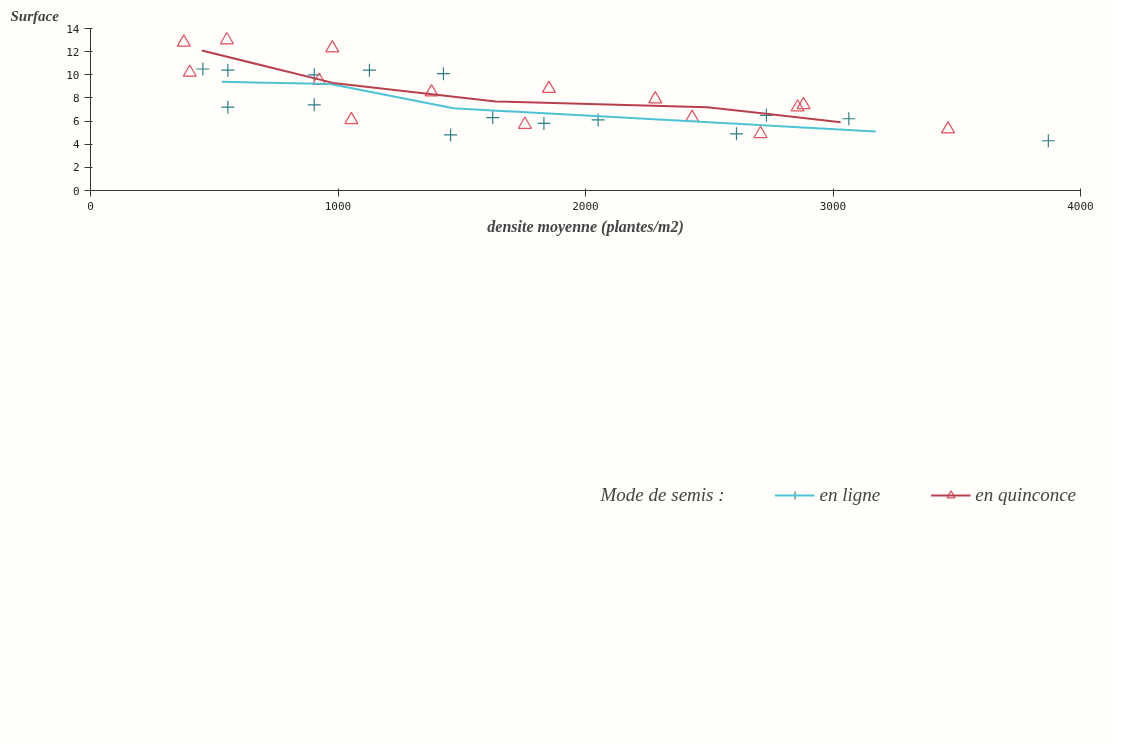 This screenshot has width=1122, height=751. I want to click on x-tick-label: 1000, so click(338, 206).